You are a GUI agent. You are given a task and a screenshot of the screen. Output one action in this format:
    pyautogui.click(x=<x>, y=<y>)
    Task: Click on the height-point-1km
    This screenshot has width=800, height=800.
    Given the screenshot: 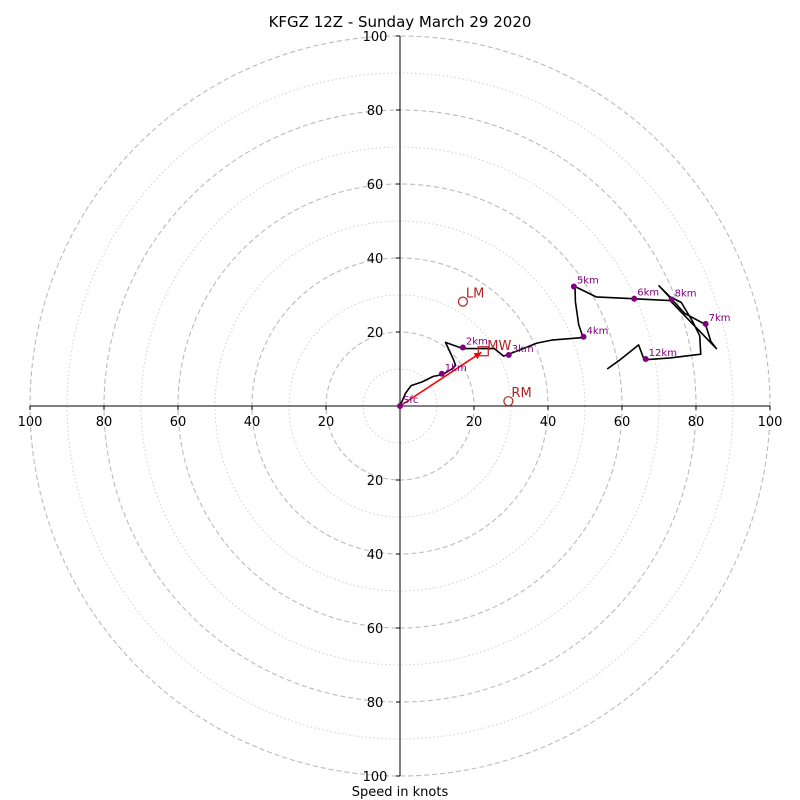 What is the action you would take?
    pyautogui.click(x=441, y=373)
    